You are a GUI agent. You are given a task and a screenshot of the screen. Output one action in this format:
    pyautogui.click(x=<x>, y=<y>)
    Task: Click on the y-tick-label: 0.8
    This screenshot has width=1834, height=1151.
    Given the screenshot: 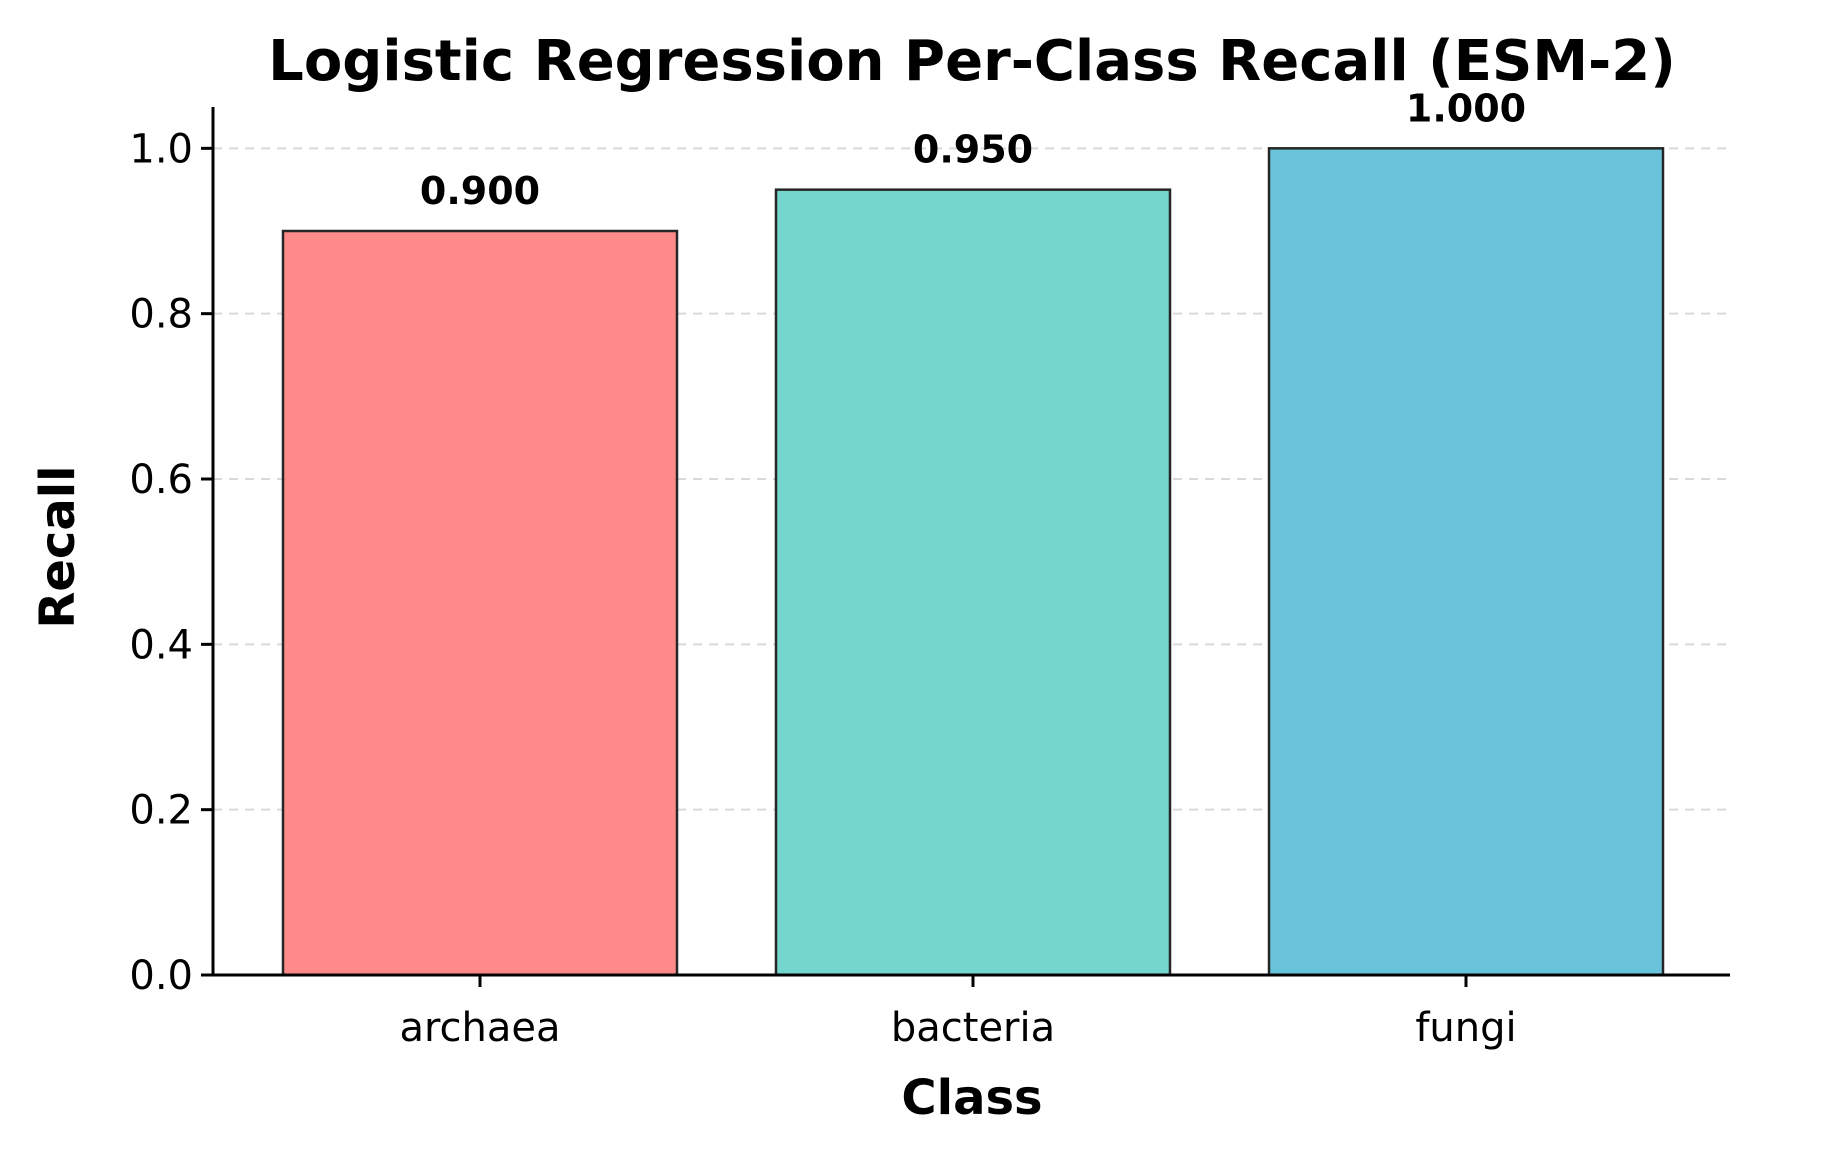 What is the action you would take?
    pyautogui.click(x=161, y=315)
    